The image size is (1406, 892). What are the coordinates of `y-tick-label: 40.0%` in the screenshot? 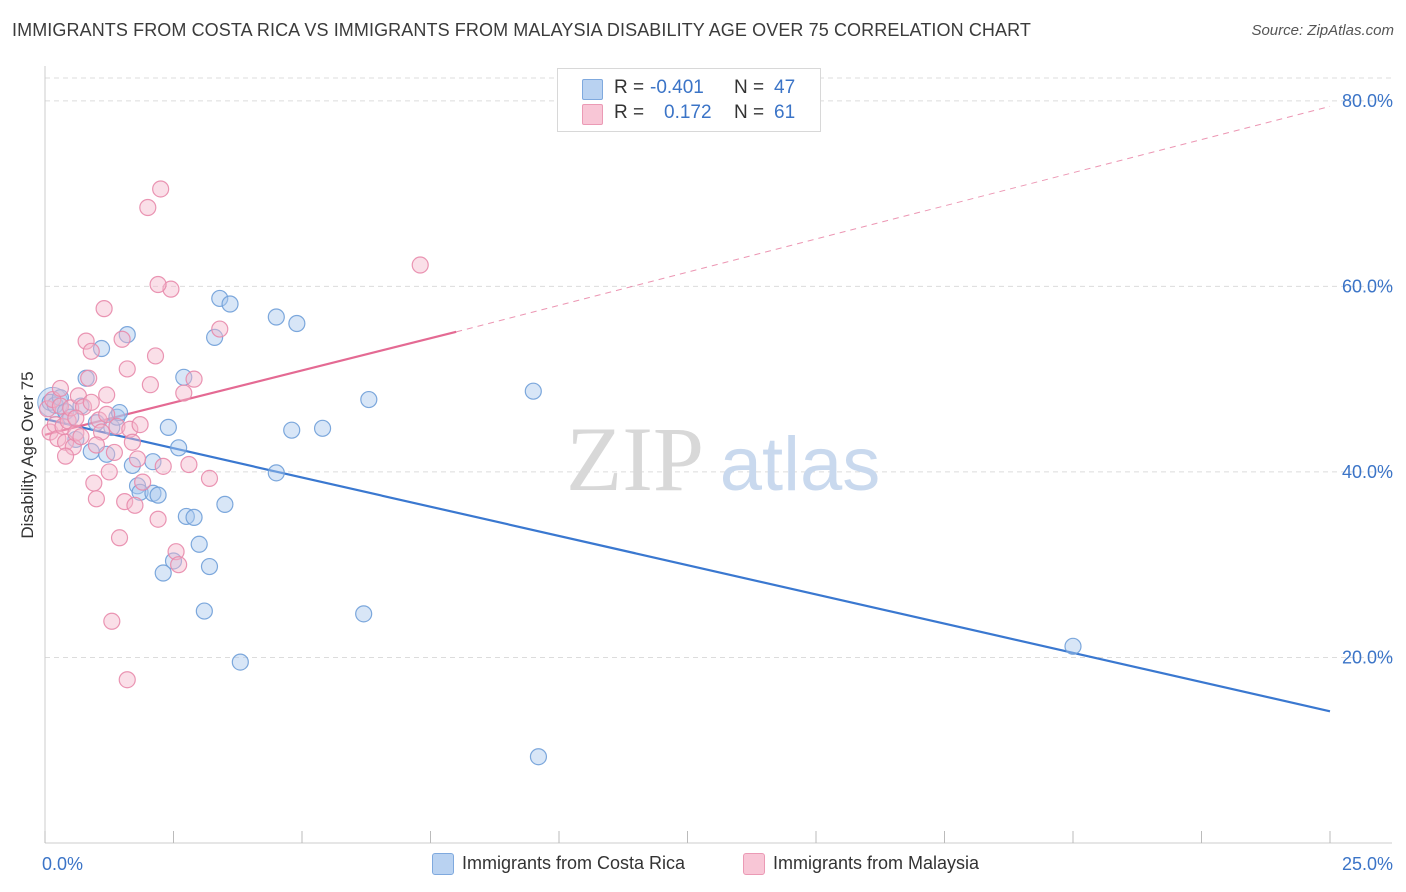 It's located at (1367, 472).